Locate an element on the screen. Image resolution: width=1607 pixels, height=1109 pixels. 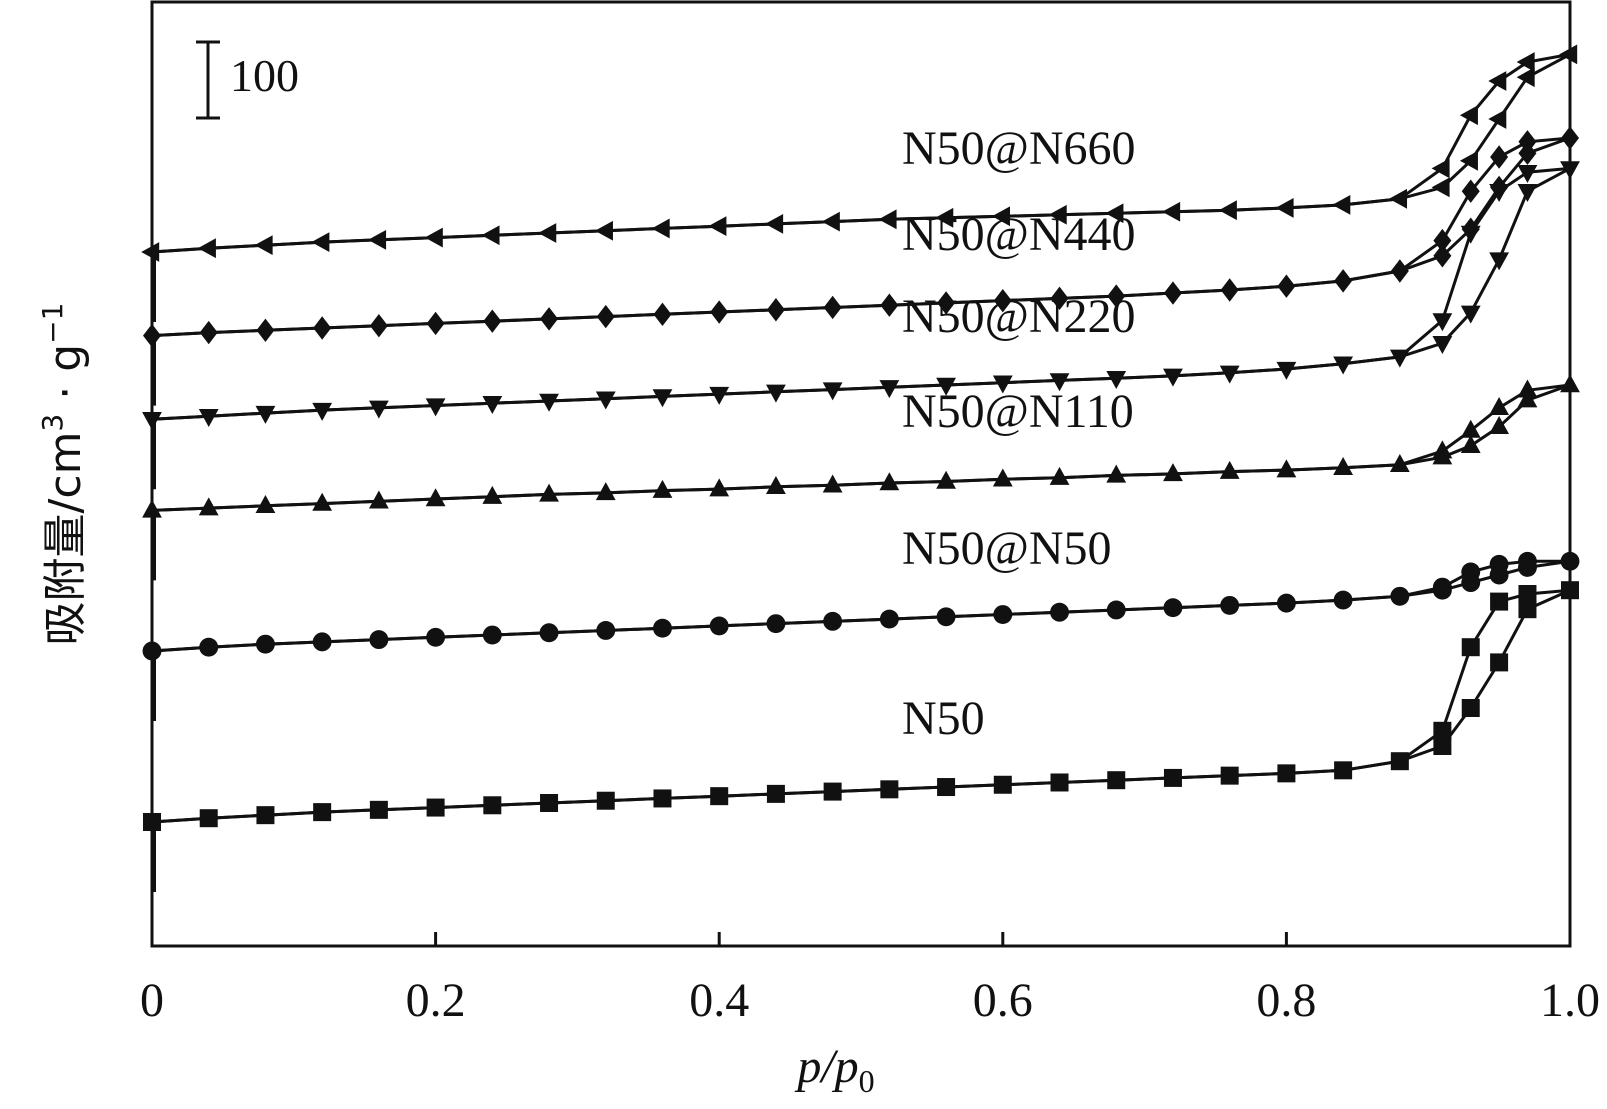
x-axis-label-base: p/p is located at coordinates (826, 1066).